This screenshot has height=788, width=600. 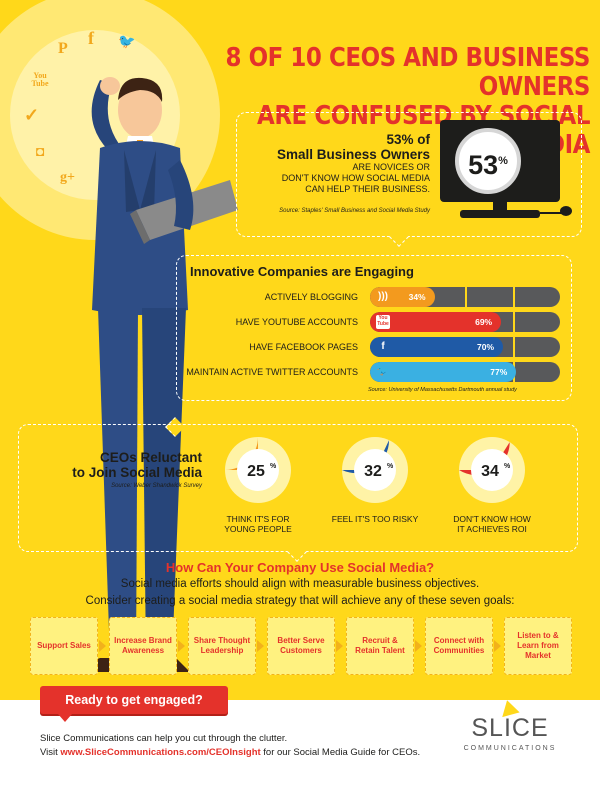 I want to click on ceos-heading-line-2: to Join Social Media, so click(x=137, y=472).